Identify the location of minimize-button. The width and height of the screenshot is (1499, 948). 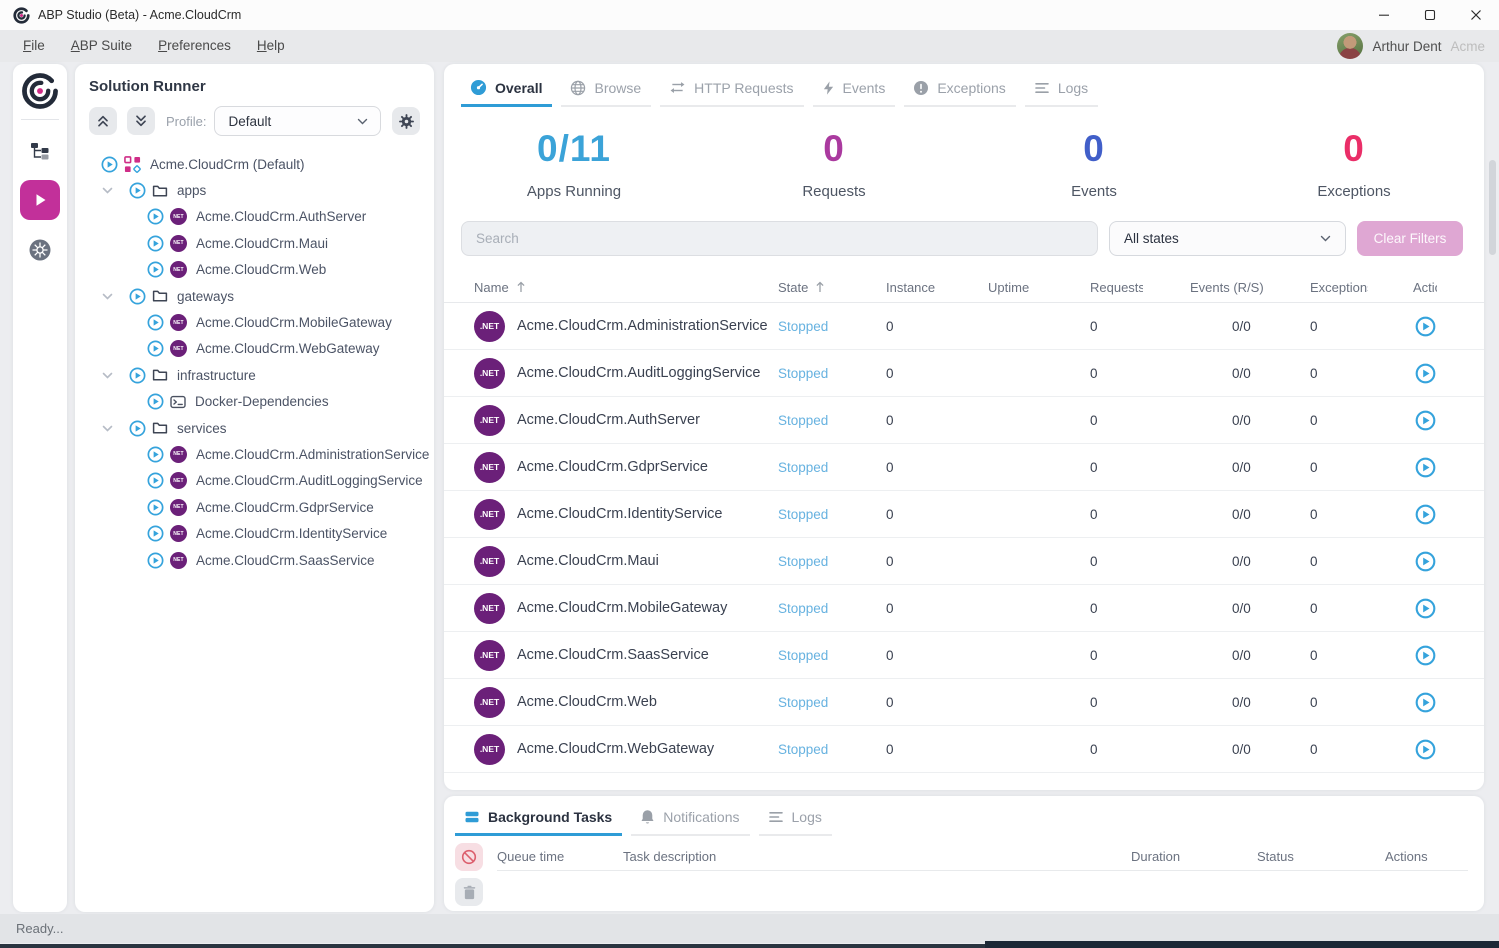
(1384, 15).